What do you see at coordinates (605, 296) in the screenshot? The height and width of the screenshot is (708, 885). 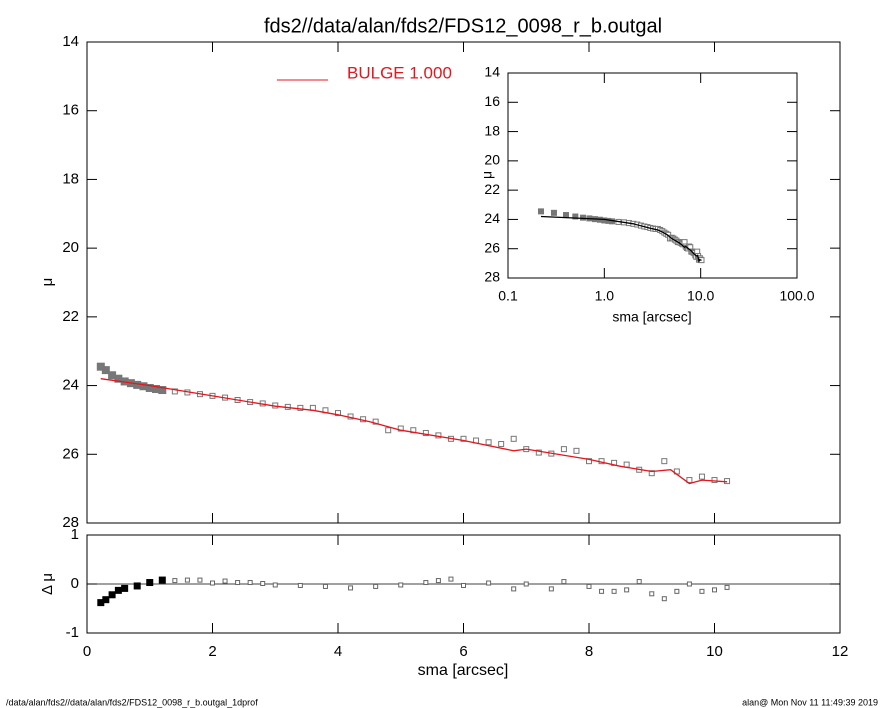 I see `x-tick-label: 1.0` at bounding box center [605, 296].